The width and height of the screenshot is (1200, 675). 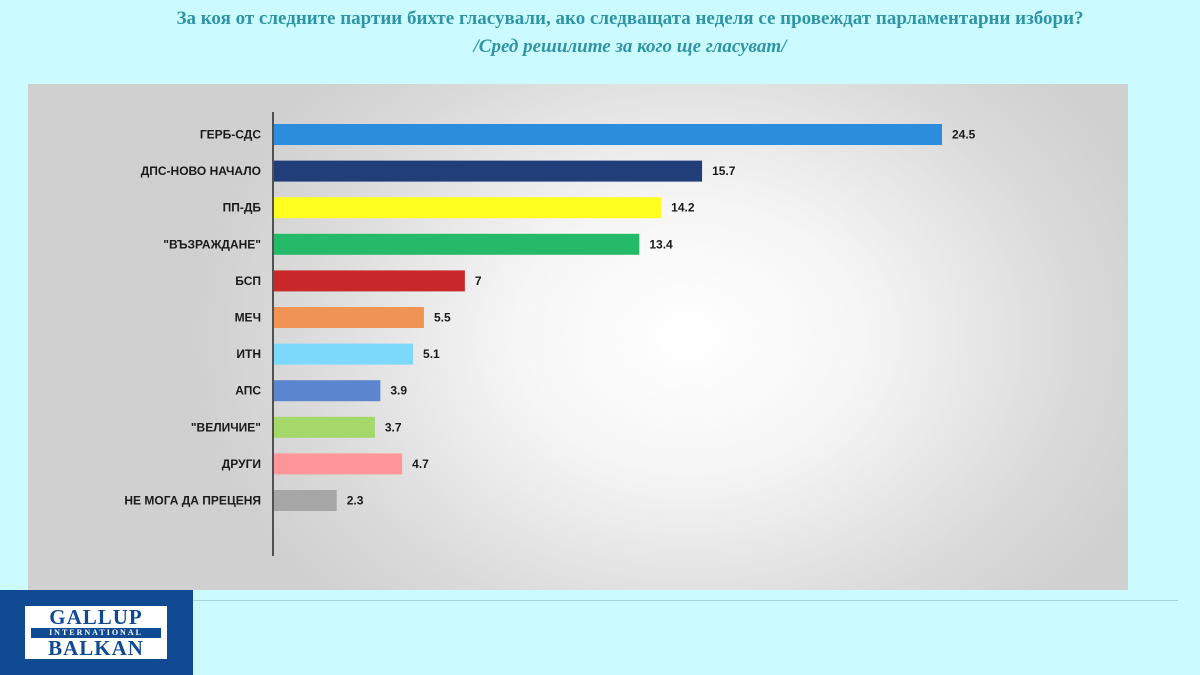 I want to click on logo-word-gallup: GALLUP, so click(x=96, y=617).